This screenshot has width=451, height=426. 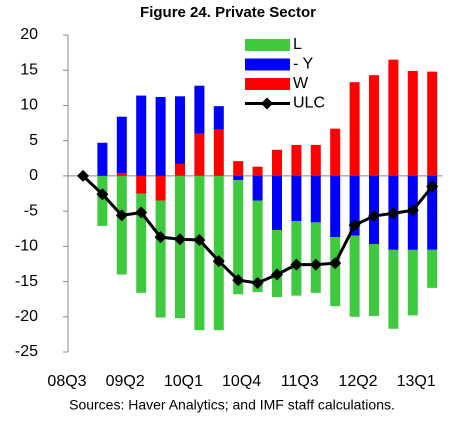 I want to click on legend-label: ULC, so click(x=309, y=103).